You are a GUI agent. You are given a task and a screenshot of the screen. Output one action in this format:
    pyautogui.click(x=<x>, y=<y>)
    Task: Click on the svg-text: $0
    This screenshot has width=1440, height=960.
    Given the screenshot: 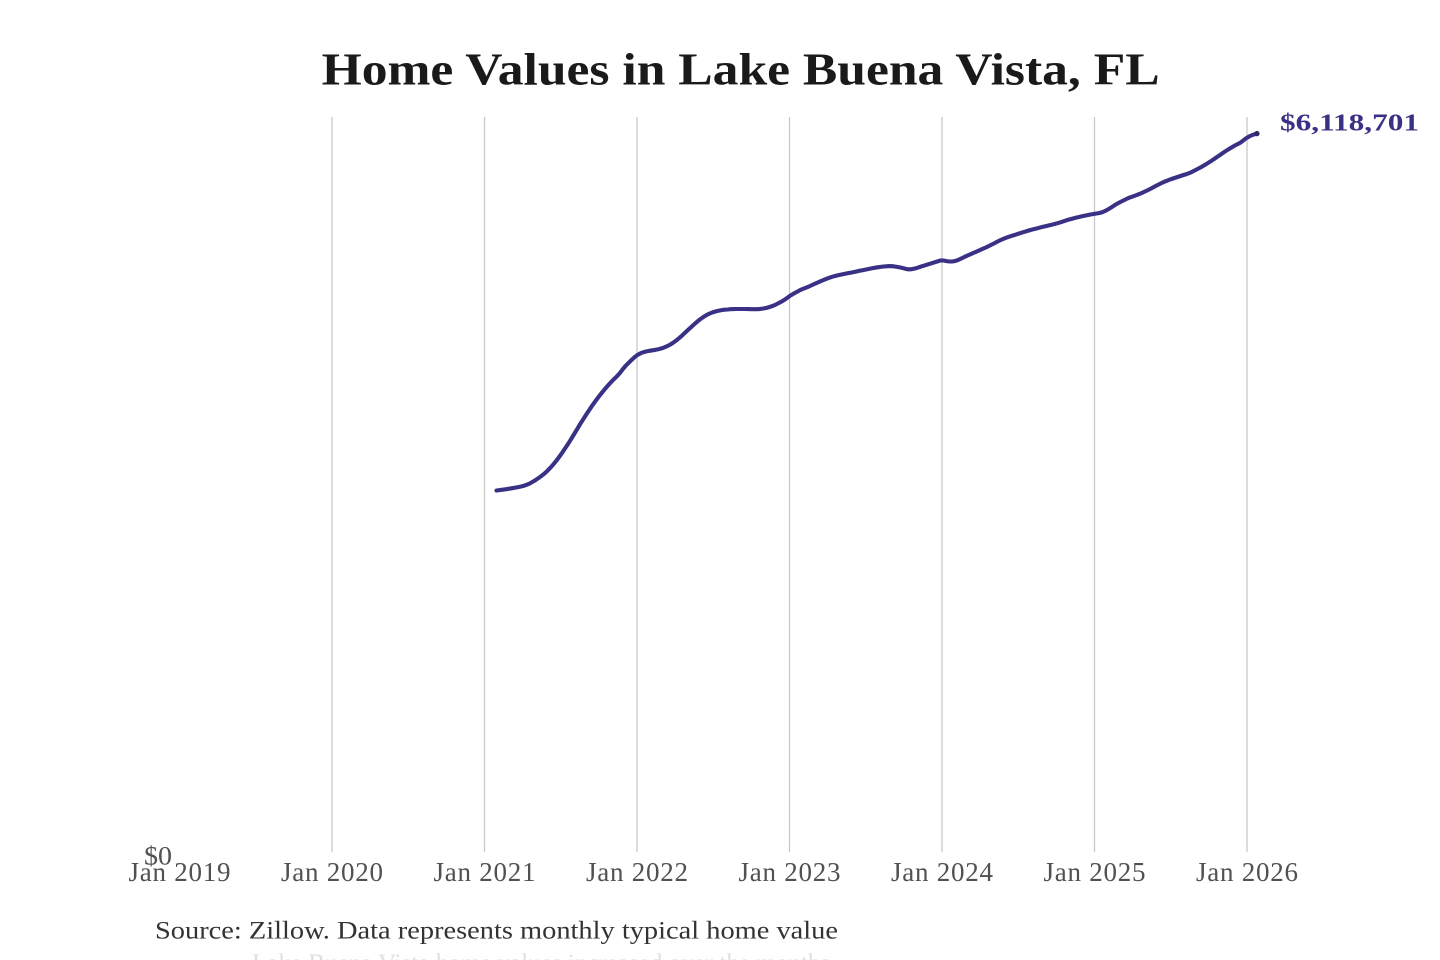 What is the action you would take?
    pyautogui.click(x=158, y=856)
    